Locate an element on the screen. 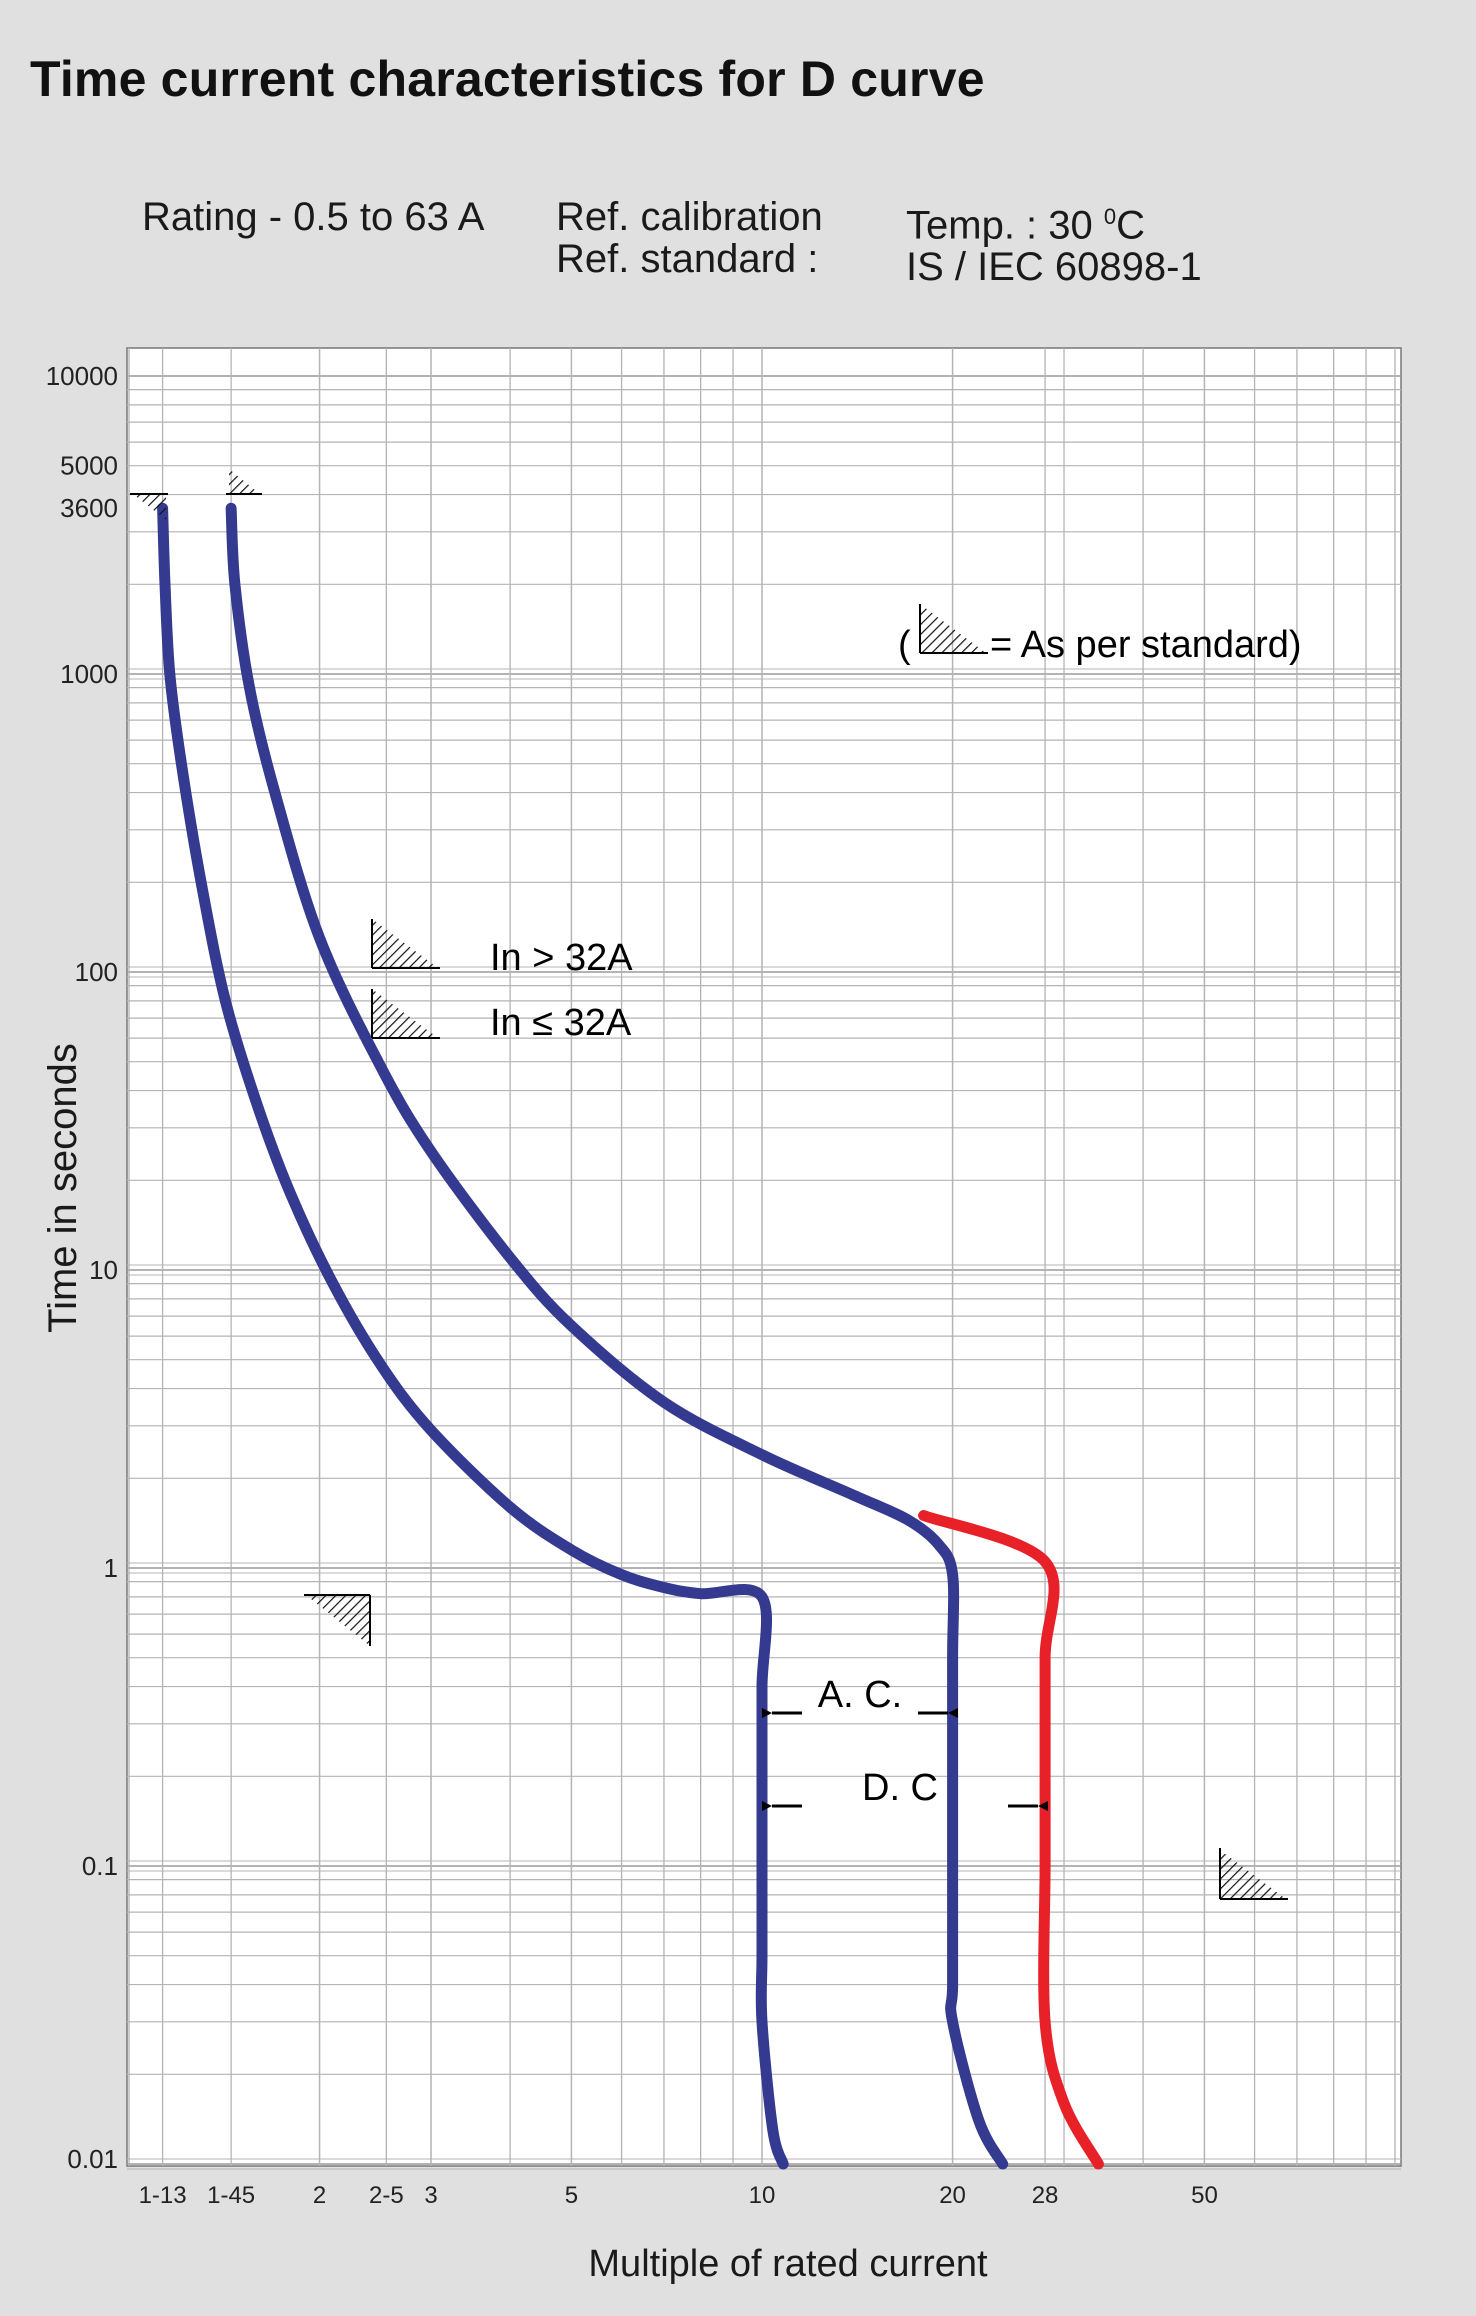 The height and width of the screenshot is (2316, 1476). legend-open-paren: ( is located at coordinates (904, 645).